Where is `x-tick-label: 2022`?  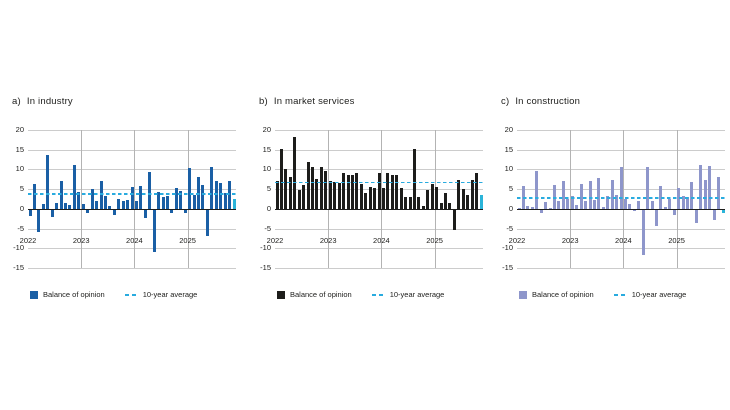 x-tick-label: 2022 is located at coordinates (28, 240).